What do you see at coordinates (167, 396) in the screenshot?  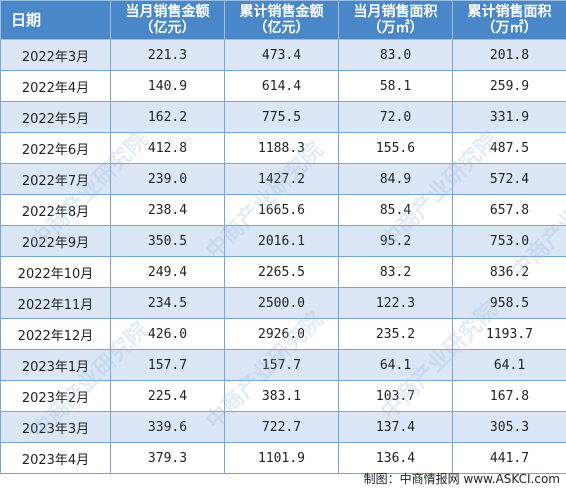 I see `cell-monthly-amount: 225.4` at bounding box center [167, 396].